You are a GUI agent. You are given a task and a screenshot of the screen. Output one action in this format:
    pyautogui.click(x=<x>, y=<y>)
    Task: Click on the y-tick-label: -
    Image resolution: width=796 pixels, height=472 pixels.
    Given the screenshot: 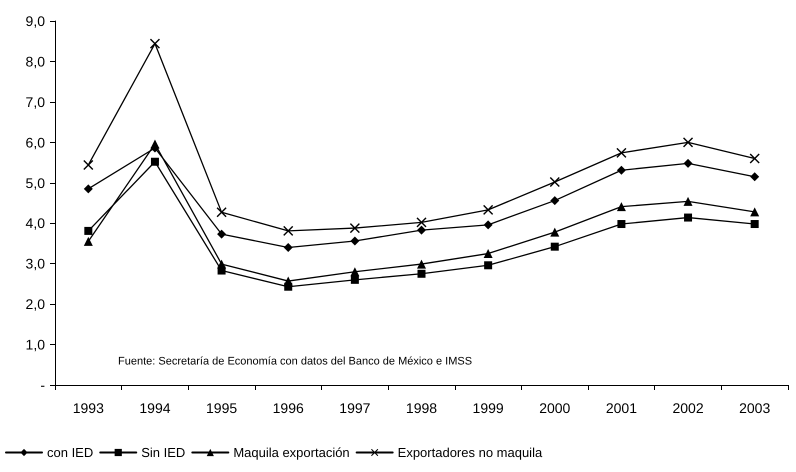 What is the action you would take?
    pyautogui.click(x=43, y=385)
    